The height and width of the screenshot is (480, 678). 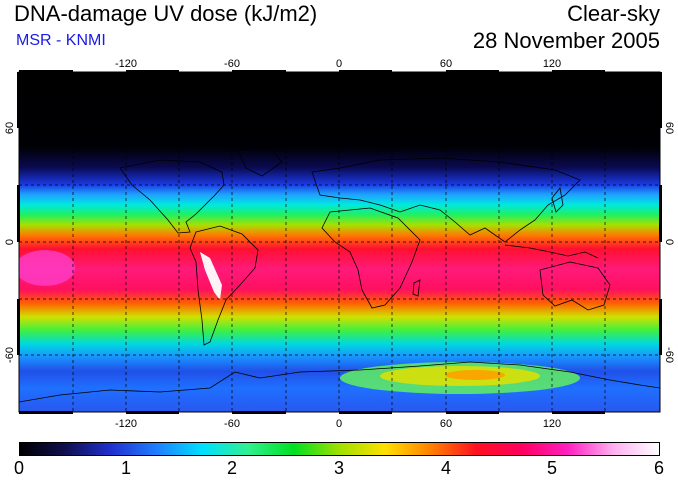 I want to click on lon-tick-top: -60, so click(x=232, y=64).